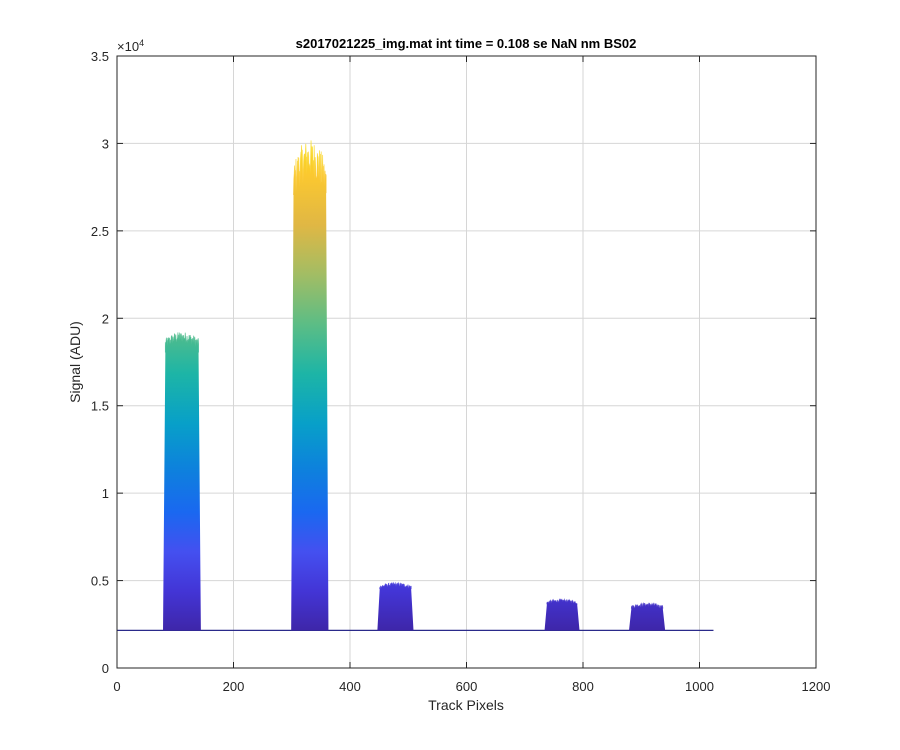 This screenshot has height=750, width=900. What do you see at coordinates (100, 56) in the screenshot?
I see `y-tick-label: 3.5` at bounding box center [100, 56].